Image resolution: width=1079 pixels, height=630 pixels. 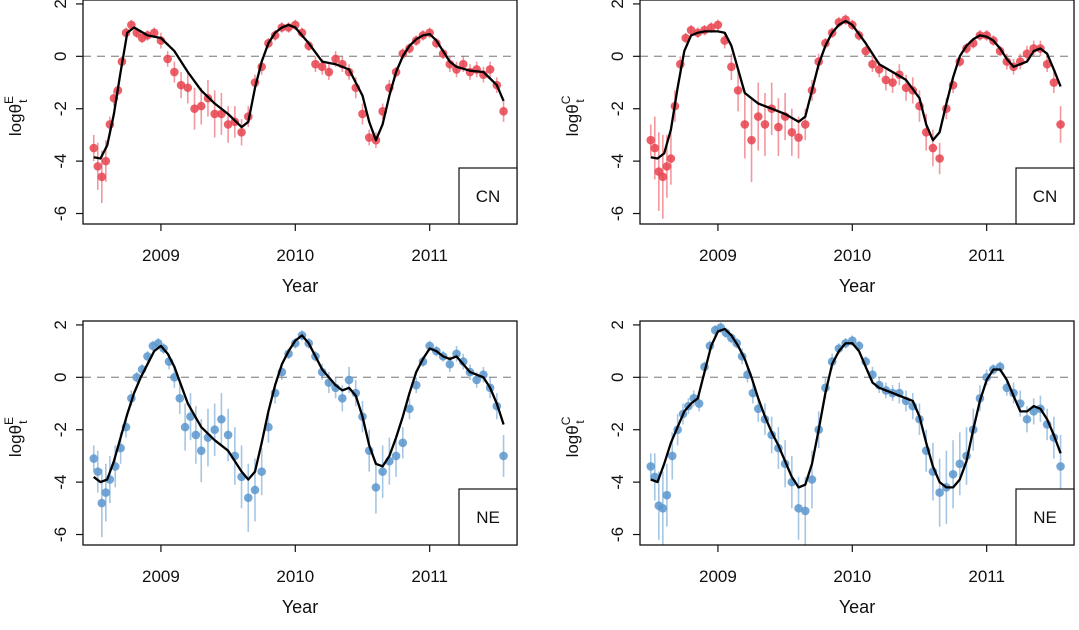 What do you see at coordinates (429, 576) in the screenshot?
I see `x-tick-label: 2011` at bounding box center [429, 576].